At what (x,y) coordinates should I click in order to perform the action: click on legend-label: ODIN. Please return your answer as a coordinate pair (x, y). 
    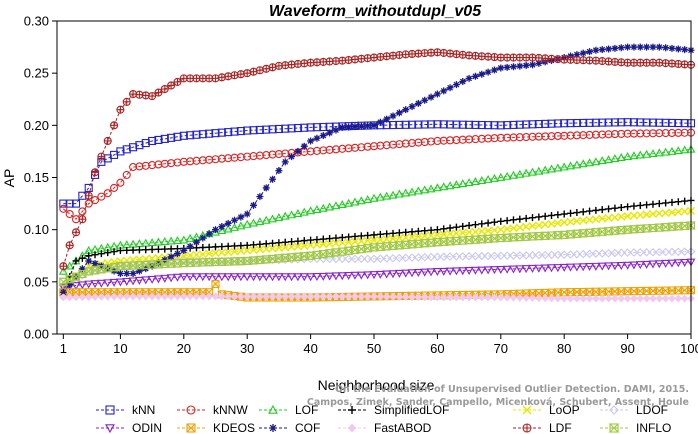
    Looking at the image, I should click on (147, 427).